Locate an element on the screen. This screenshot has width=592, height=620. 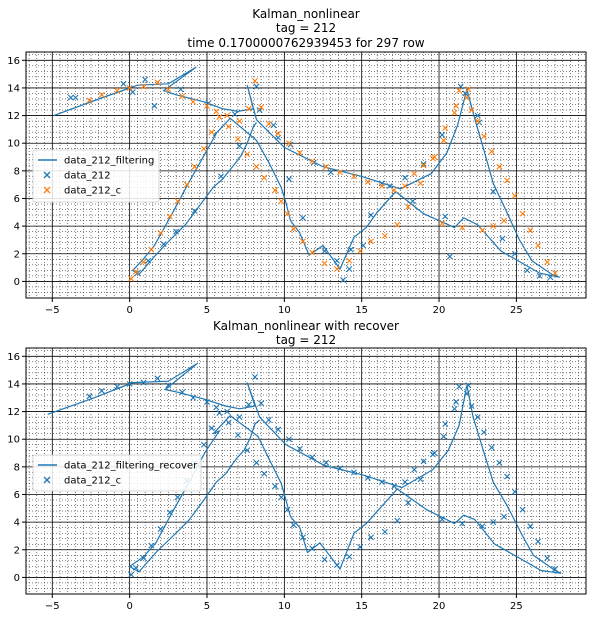
chart-title-line-0: Kalman_nonlinear is located at coordinates (306, 14).